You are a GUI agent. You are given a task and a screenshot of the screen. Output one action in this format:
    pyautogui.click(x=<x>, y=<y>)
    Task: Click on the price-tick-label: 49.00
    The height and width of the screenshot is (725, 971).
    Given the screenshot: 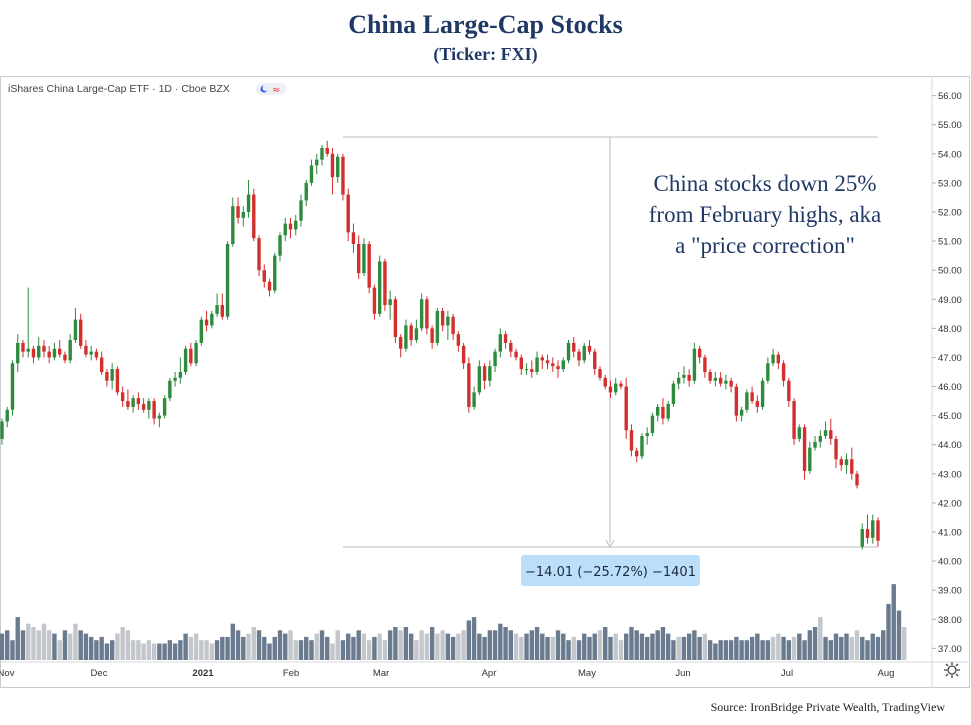 What is the action you would take?
    pyautogui.click(x=950, y=300)
    